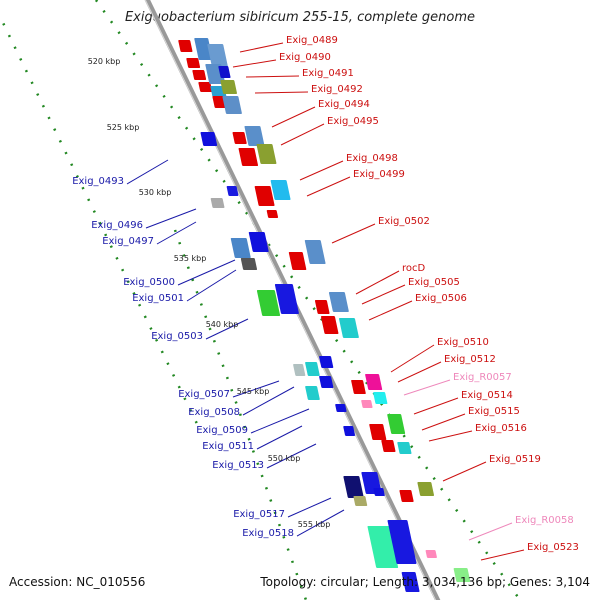  Describe the element at coordinates (344, 104) in the screenshot. I see `gene-label: Exig_0494` at that location.